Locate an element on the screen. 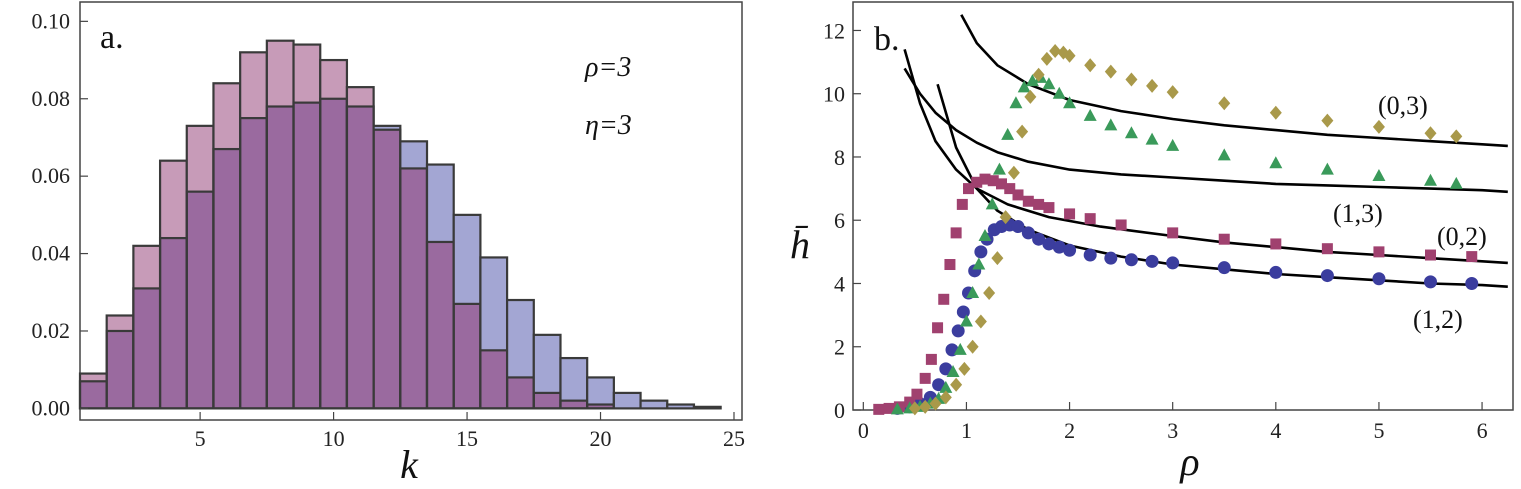  bar-overlap-k5 is located at coordinates (200, 300).